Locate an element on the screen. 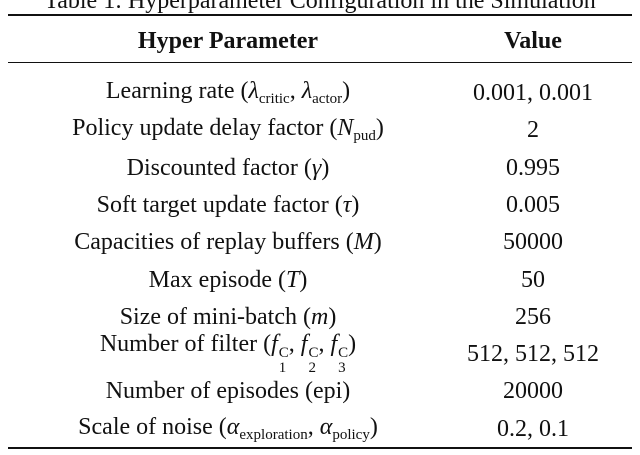 This screenshot has height=455, width=640. subscript: actor is located at coordinates (327, 99).